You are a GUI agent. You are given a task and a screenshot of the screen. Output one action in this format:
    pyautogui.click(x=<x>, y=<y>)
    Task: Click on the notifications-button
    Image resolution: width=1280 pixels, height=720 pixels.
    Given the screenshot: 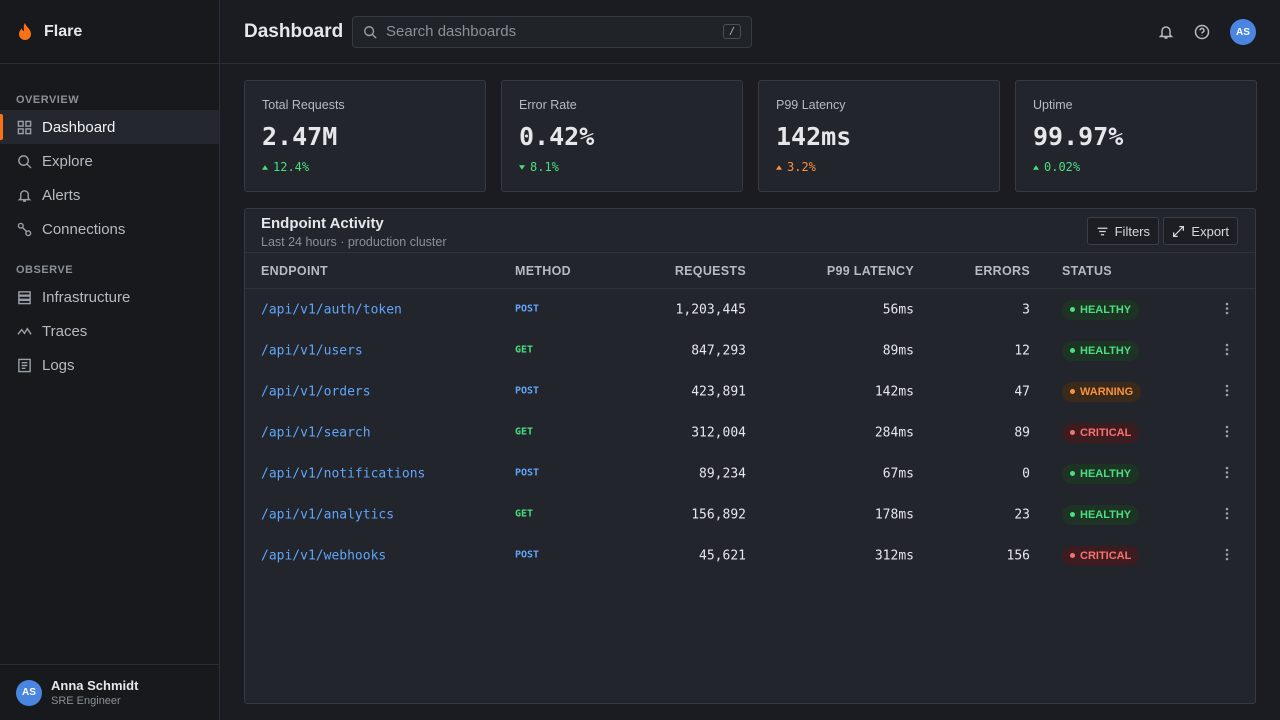 What is the action you would take?
    pyautogui.click(x=1166, y=32)
    